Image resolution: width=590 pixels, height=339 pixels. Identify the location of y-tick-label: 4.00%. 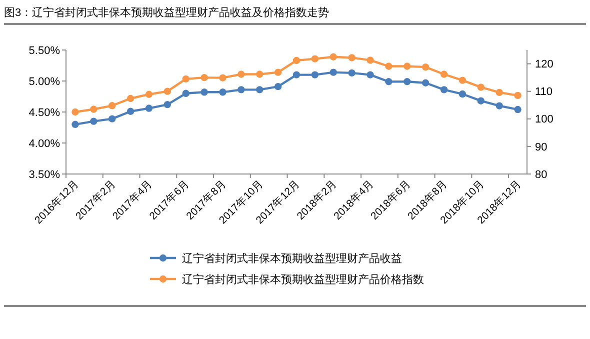
(44, 144).